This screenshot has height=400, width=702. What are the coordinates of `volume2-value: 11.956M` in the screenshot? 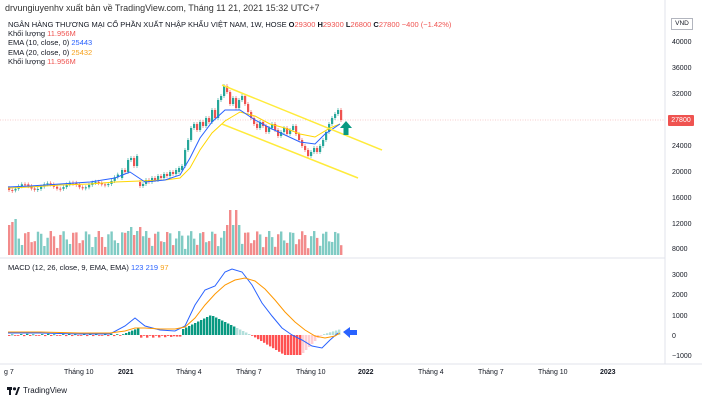 It's located at (61, 61).